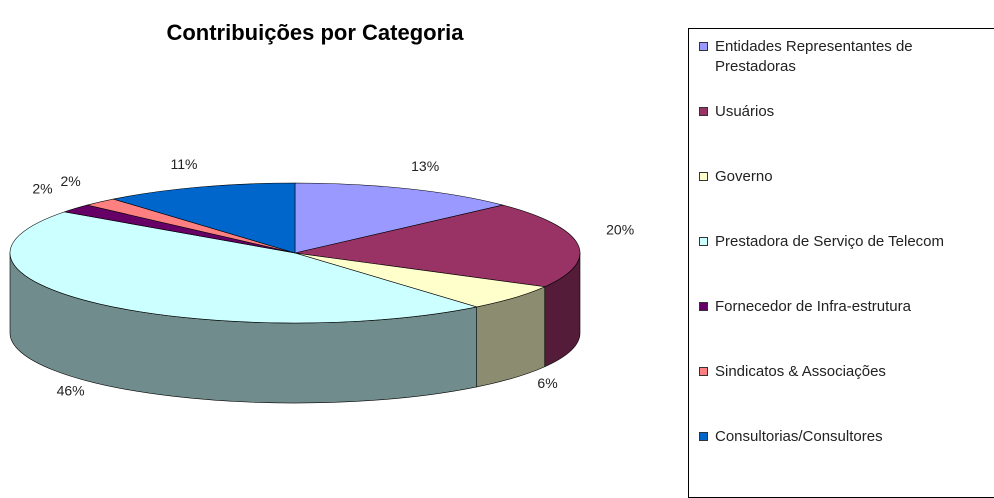 The width and height of the screenshot is (994, 498). I want to click on legend-item: Usuários, so click(846, 112).